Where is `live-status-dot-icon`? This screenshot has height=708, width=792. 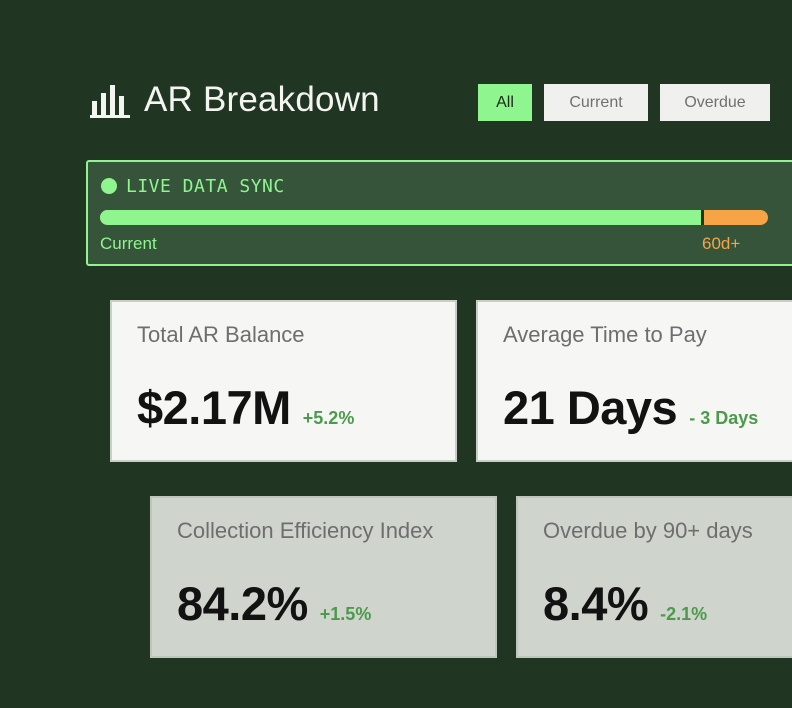
live-status-dot-icon is located at coordinates (109, 186).